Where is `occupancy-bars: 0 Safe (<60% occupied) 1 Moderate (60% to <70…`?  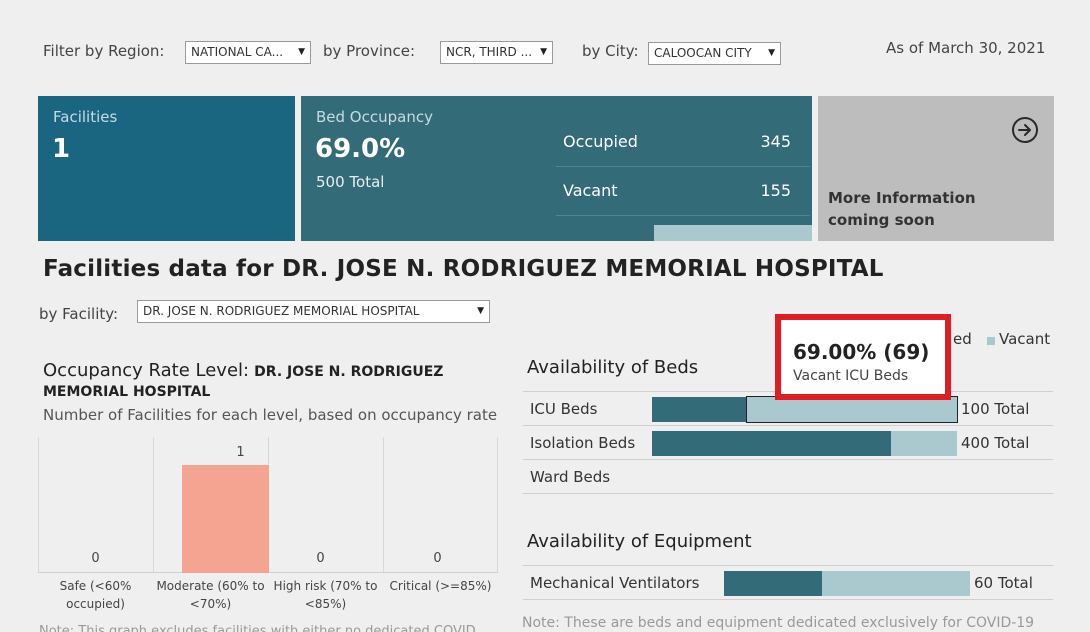 occupancy-bars: 0 Safe (<60% occupied) 1 Moderate (60% to <70… is located at coordinates (268, 527).